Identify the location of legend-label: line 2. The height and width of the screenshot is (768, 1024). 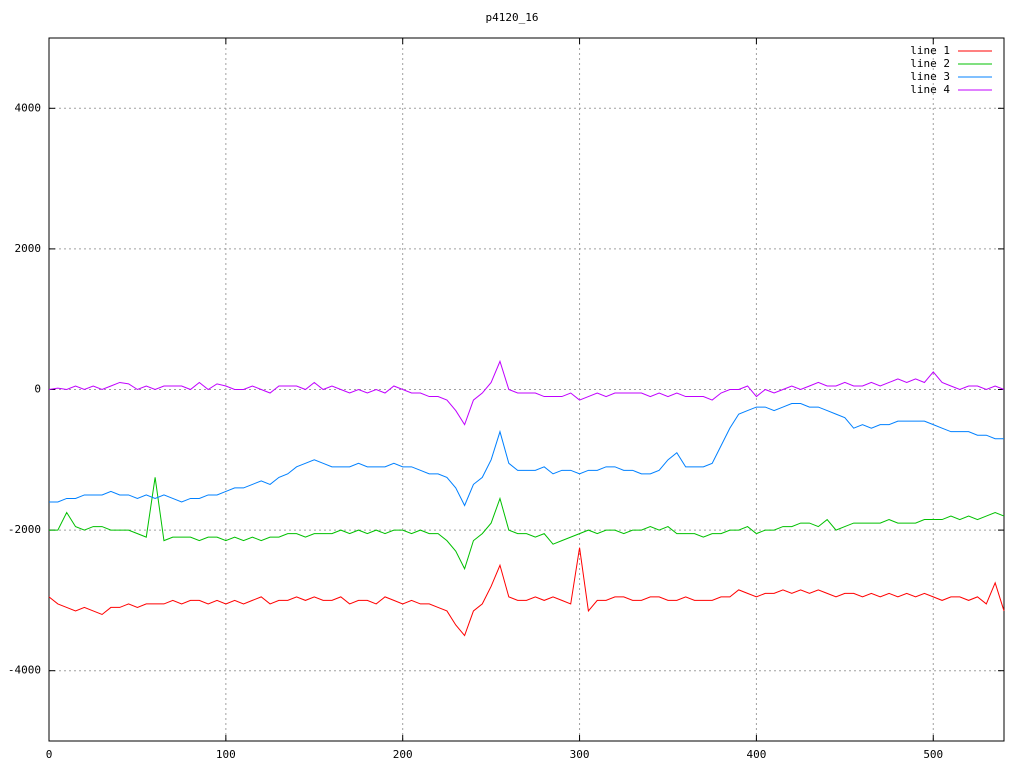
(930, 63).